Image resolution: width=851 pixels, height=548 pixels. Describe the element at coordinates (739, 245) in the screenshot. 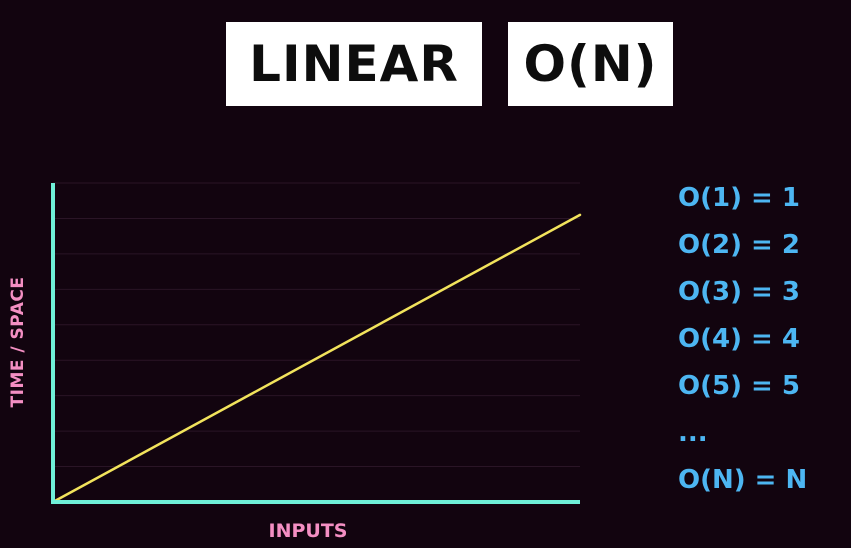

I see `notation-item: O(2) = 2` at that location.